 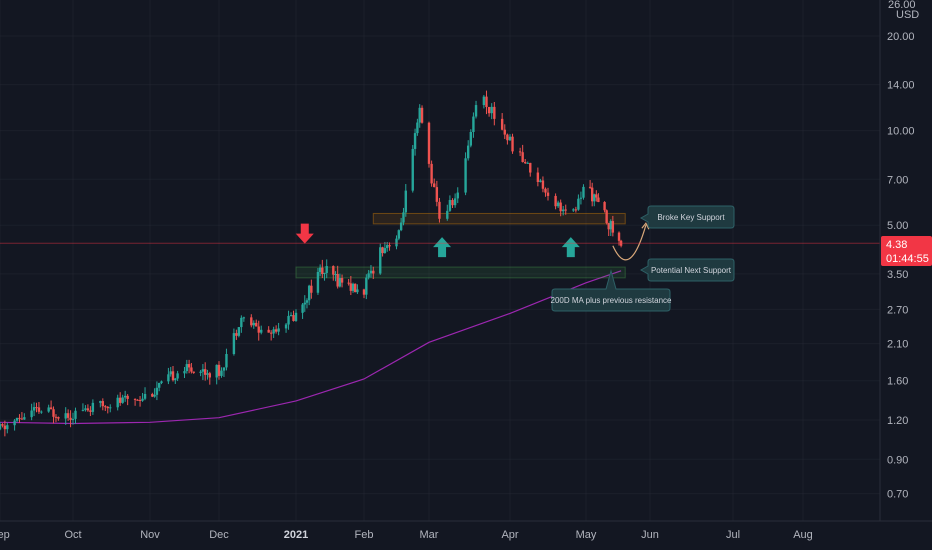 What do you see at coordinates (896, 245) in the screenshot?
I see `last-price-value: 4.38` at bounding box center [896, 245].